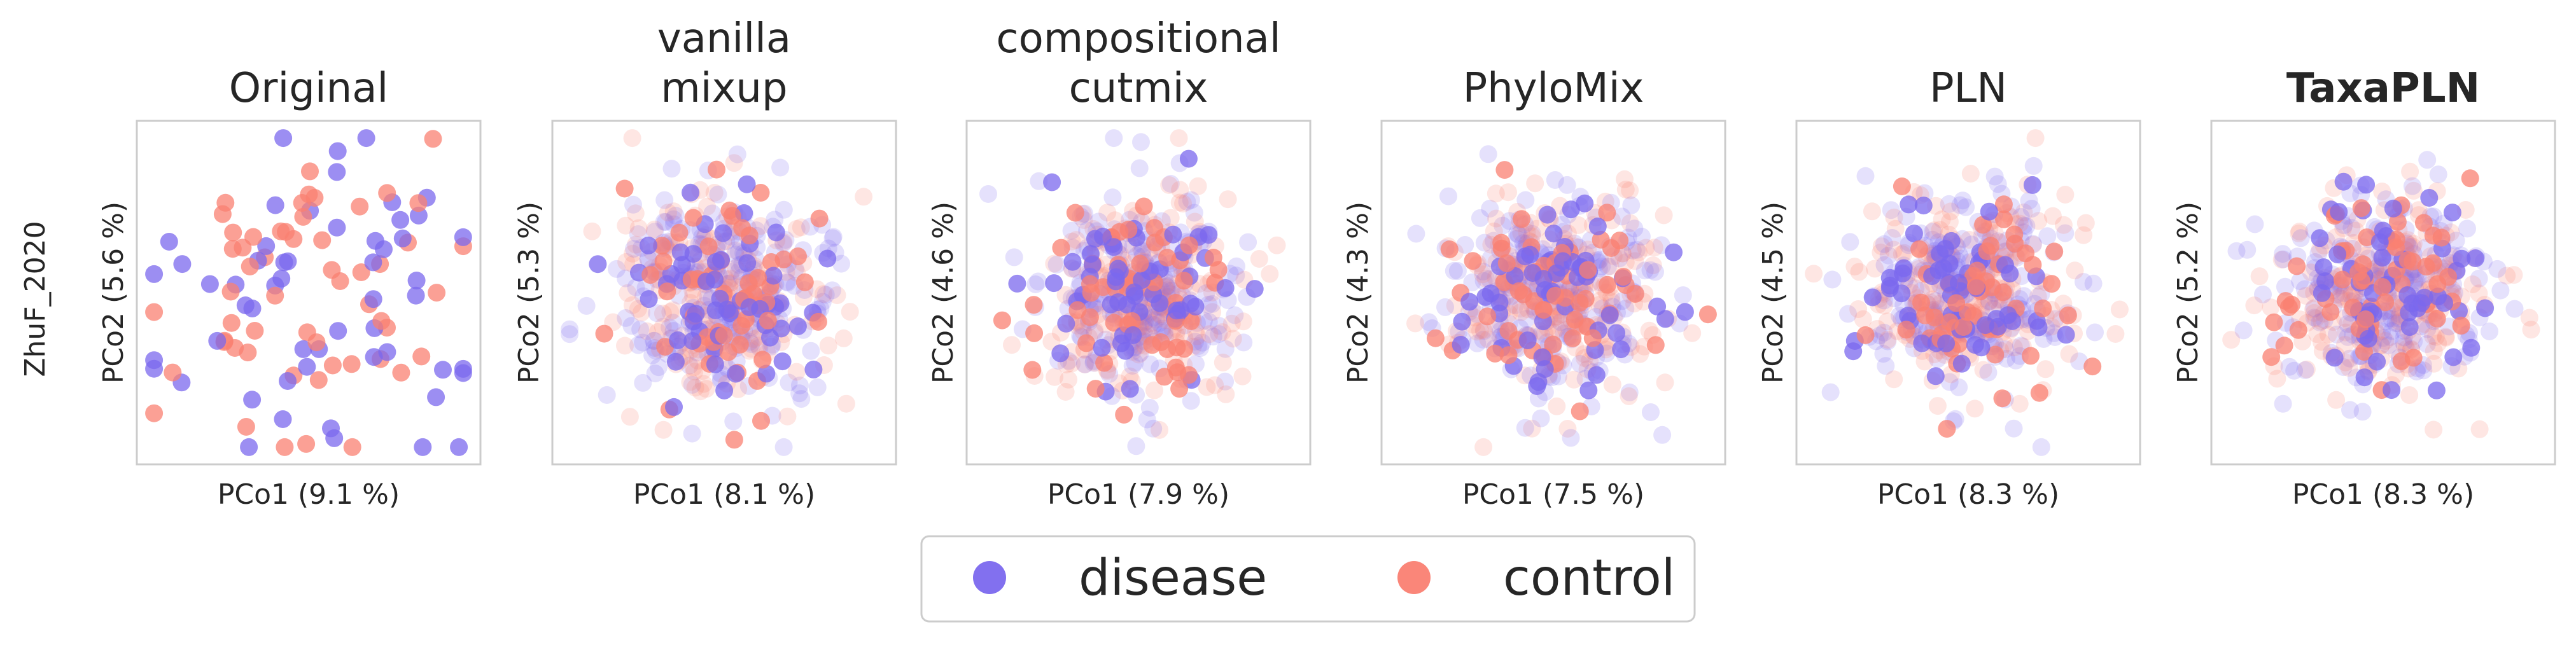 This screenshot has width=2576, height=645. Describe the element at coordinates (1589, 578) in the screenshot. I see `legend-label-control: control` at that location.